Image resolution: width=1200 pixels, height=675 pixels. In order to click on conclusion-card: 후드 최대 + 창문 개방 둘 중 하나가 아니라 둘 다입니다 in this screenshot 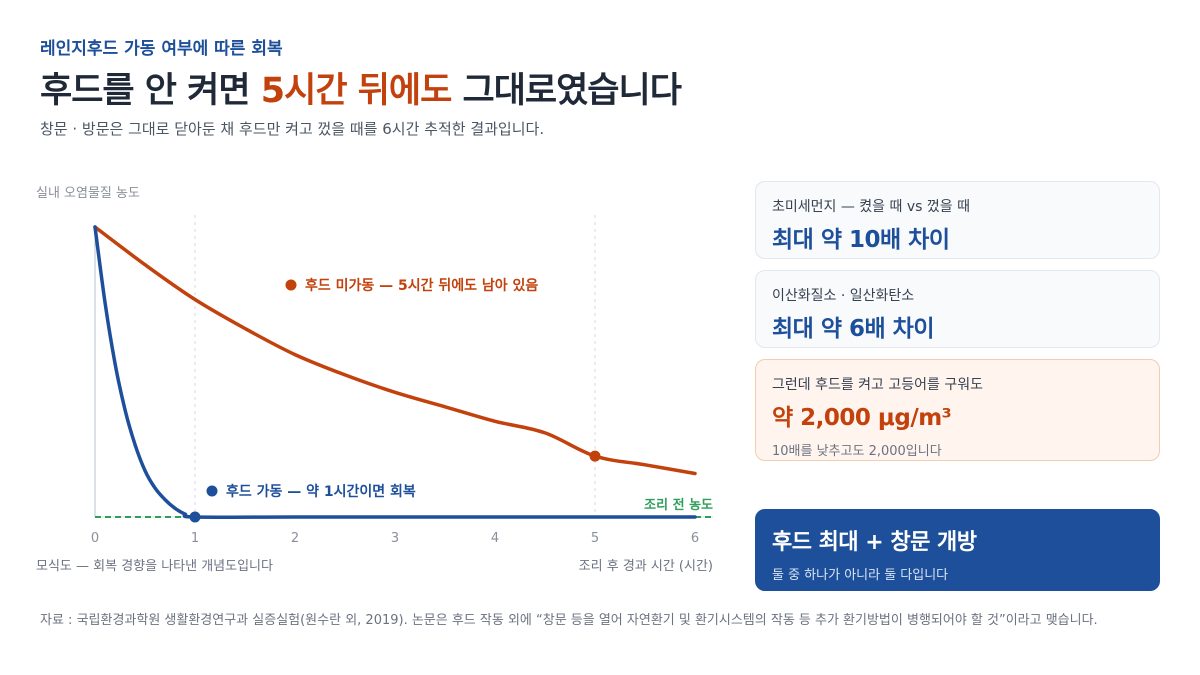, I will do `click(957, 550)`.